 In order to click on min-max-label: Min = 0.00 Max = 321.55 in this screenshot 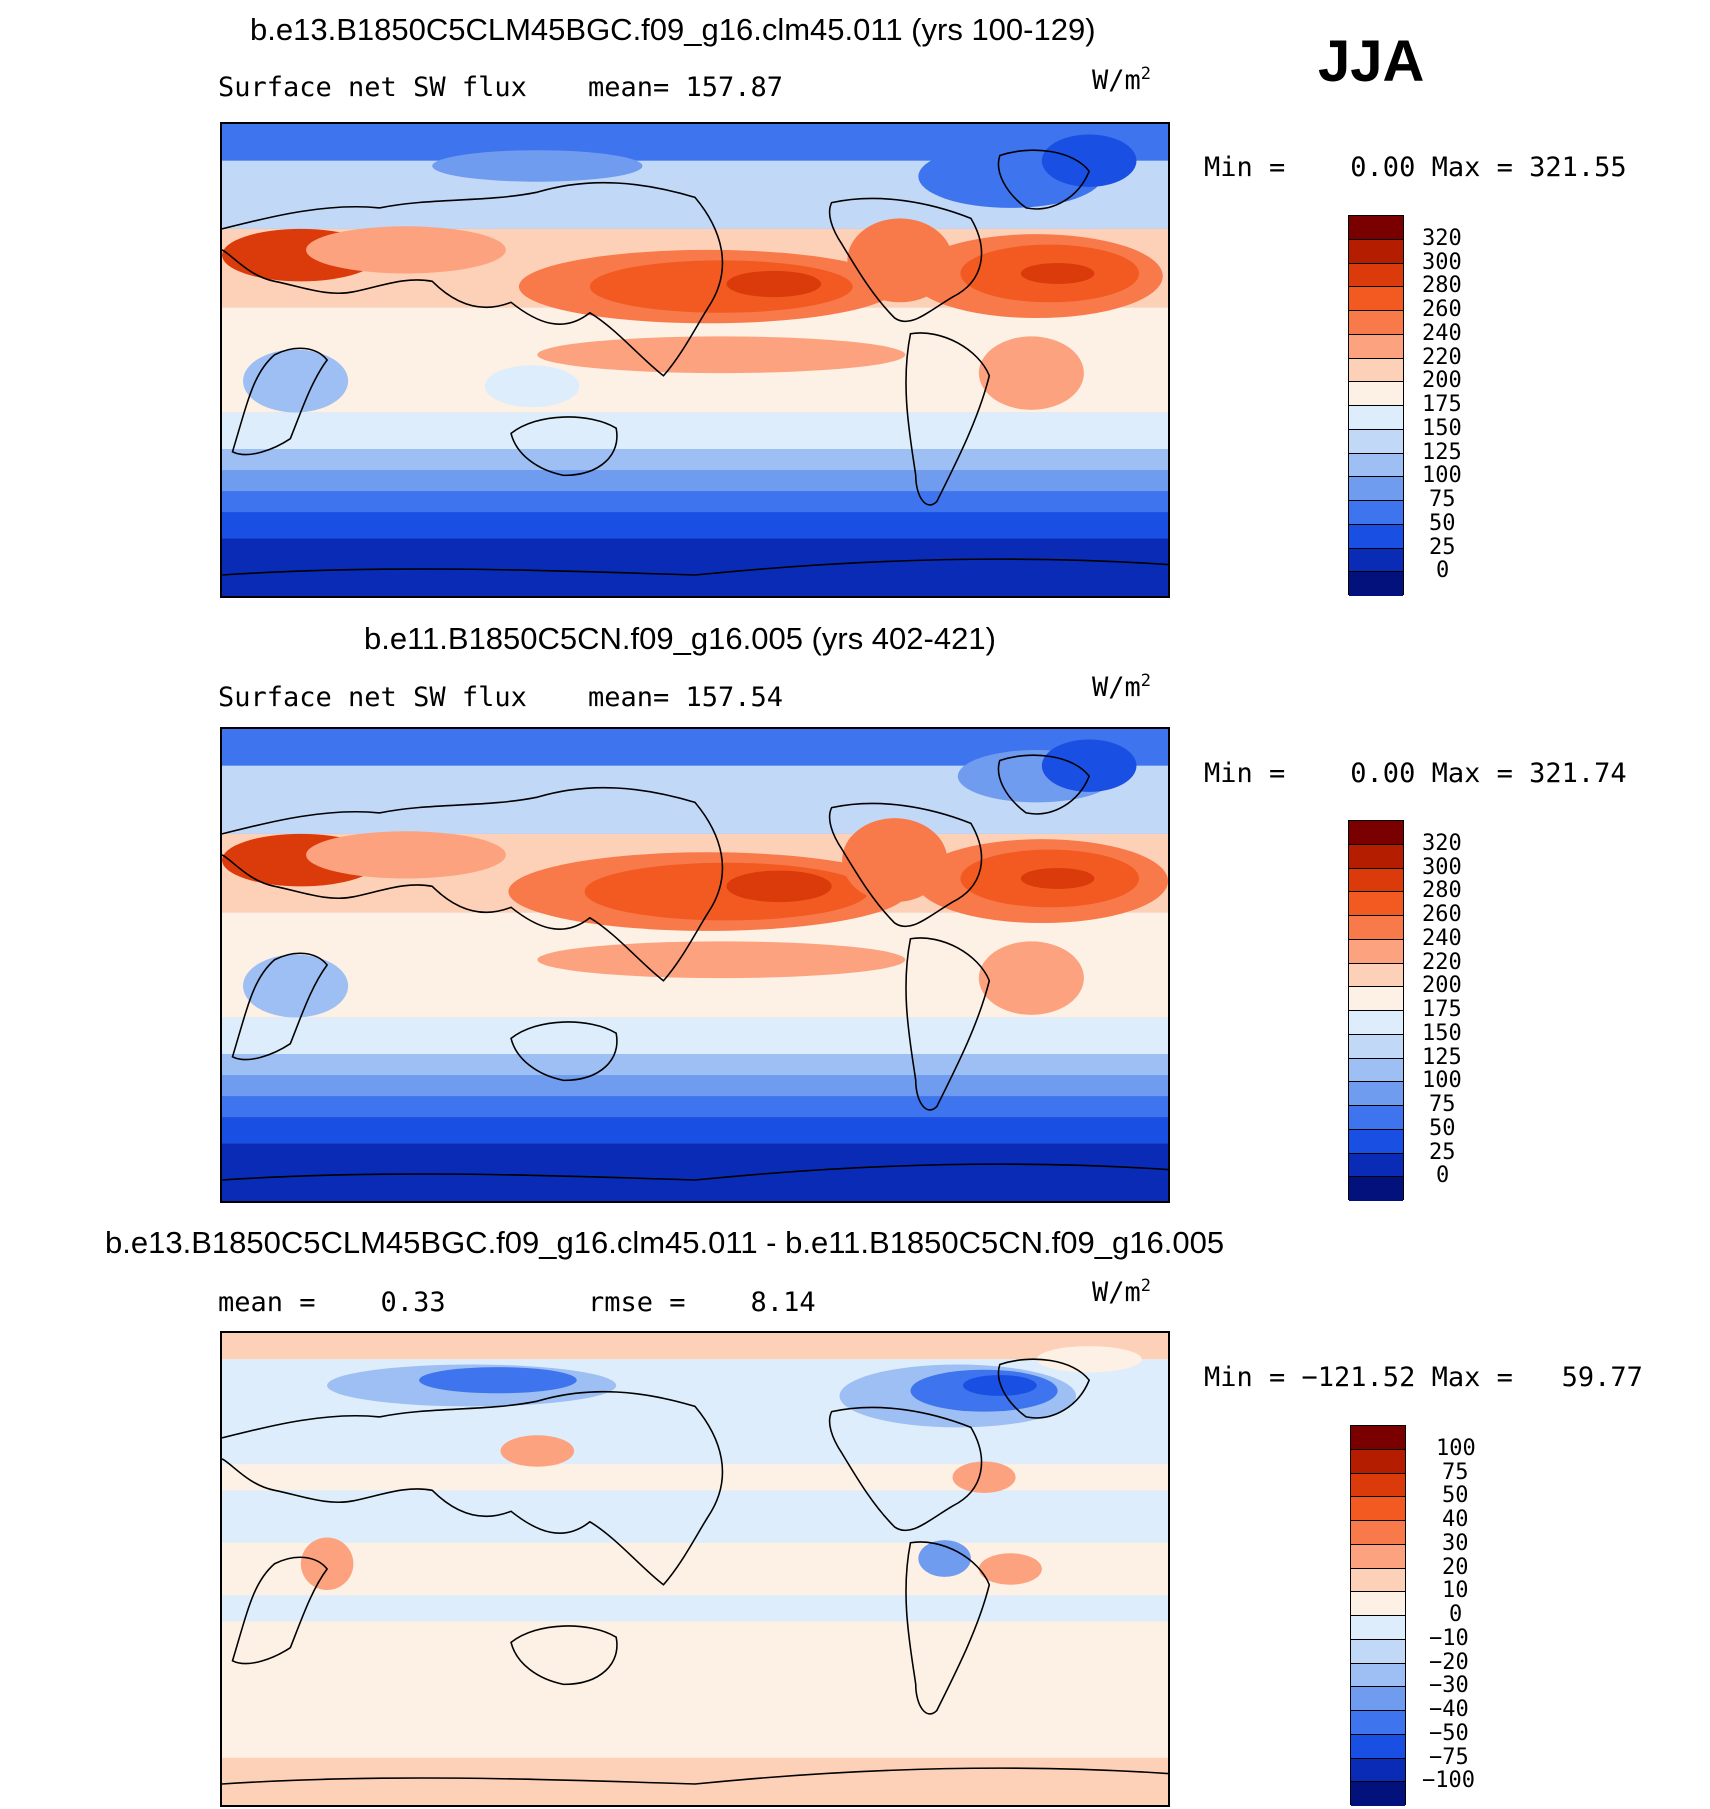, I will do `click(1415, 167)`.